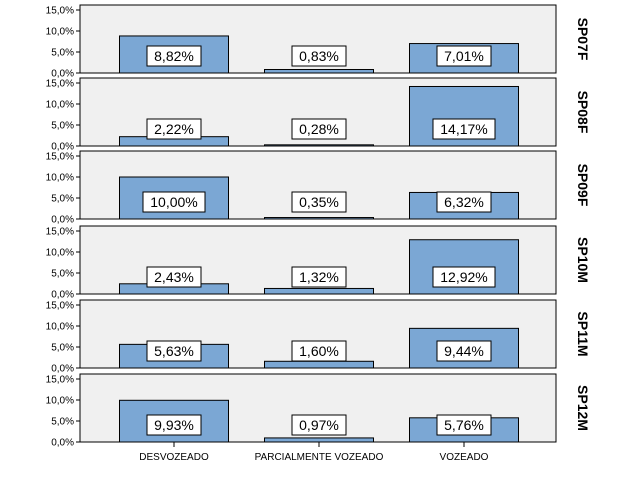 Image resolution: width=626 pixels, height=501 pixels. What do you see at coordinates (583, 112) in the screenshot?
I see `panel-label: SP08F` at bounding box center [583, 112].